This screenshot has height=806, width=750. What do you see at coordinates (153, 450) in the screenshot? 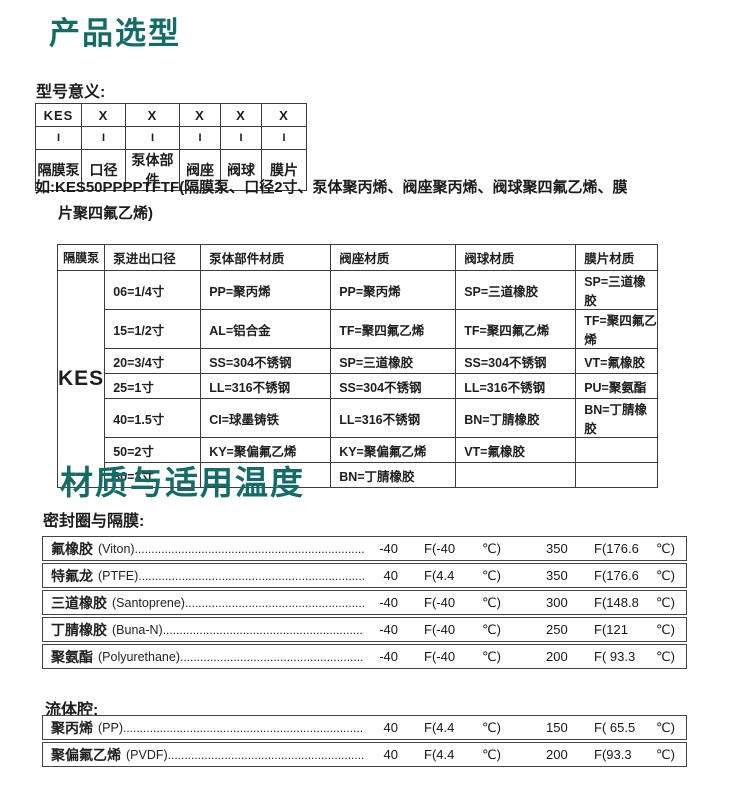
I see `cell: 50=2寸` at bounding box center [153, 450].